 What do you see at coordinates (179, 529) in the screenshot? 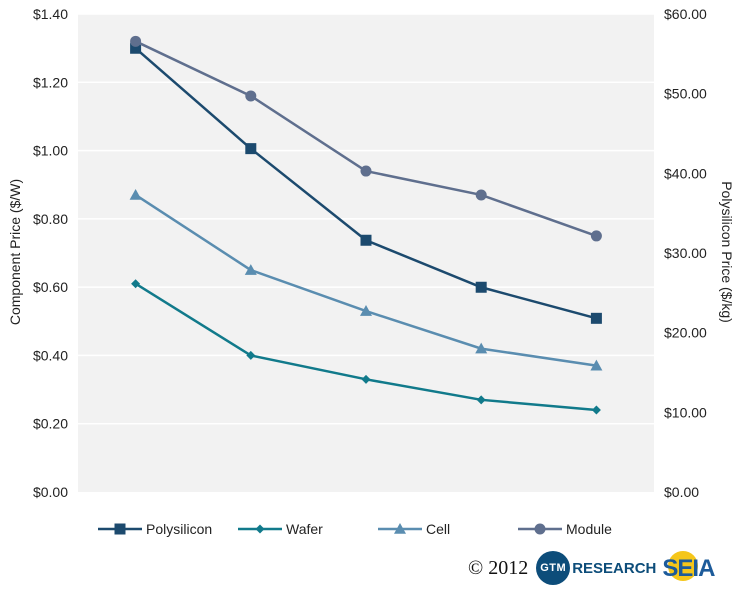
I see `legend-label-polysilicon: Polysilicon` at bounding box center [179, 529].